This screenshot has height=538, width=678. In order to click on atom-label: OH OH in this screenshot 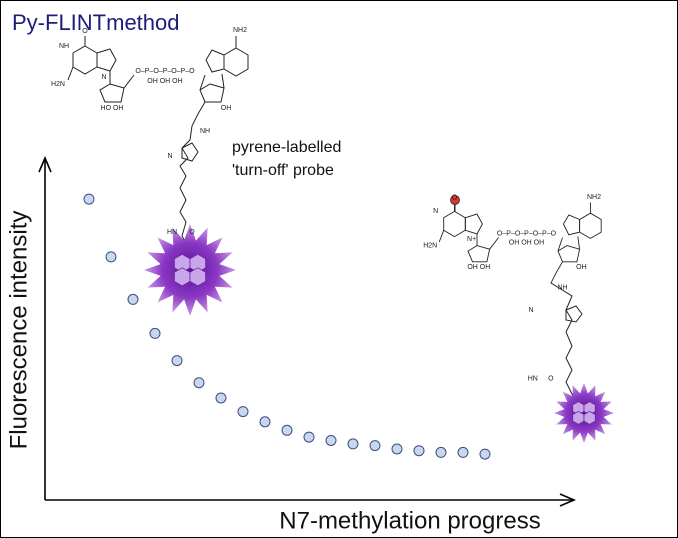, I will do `click(478, 267)`.